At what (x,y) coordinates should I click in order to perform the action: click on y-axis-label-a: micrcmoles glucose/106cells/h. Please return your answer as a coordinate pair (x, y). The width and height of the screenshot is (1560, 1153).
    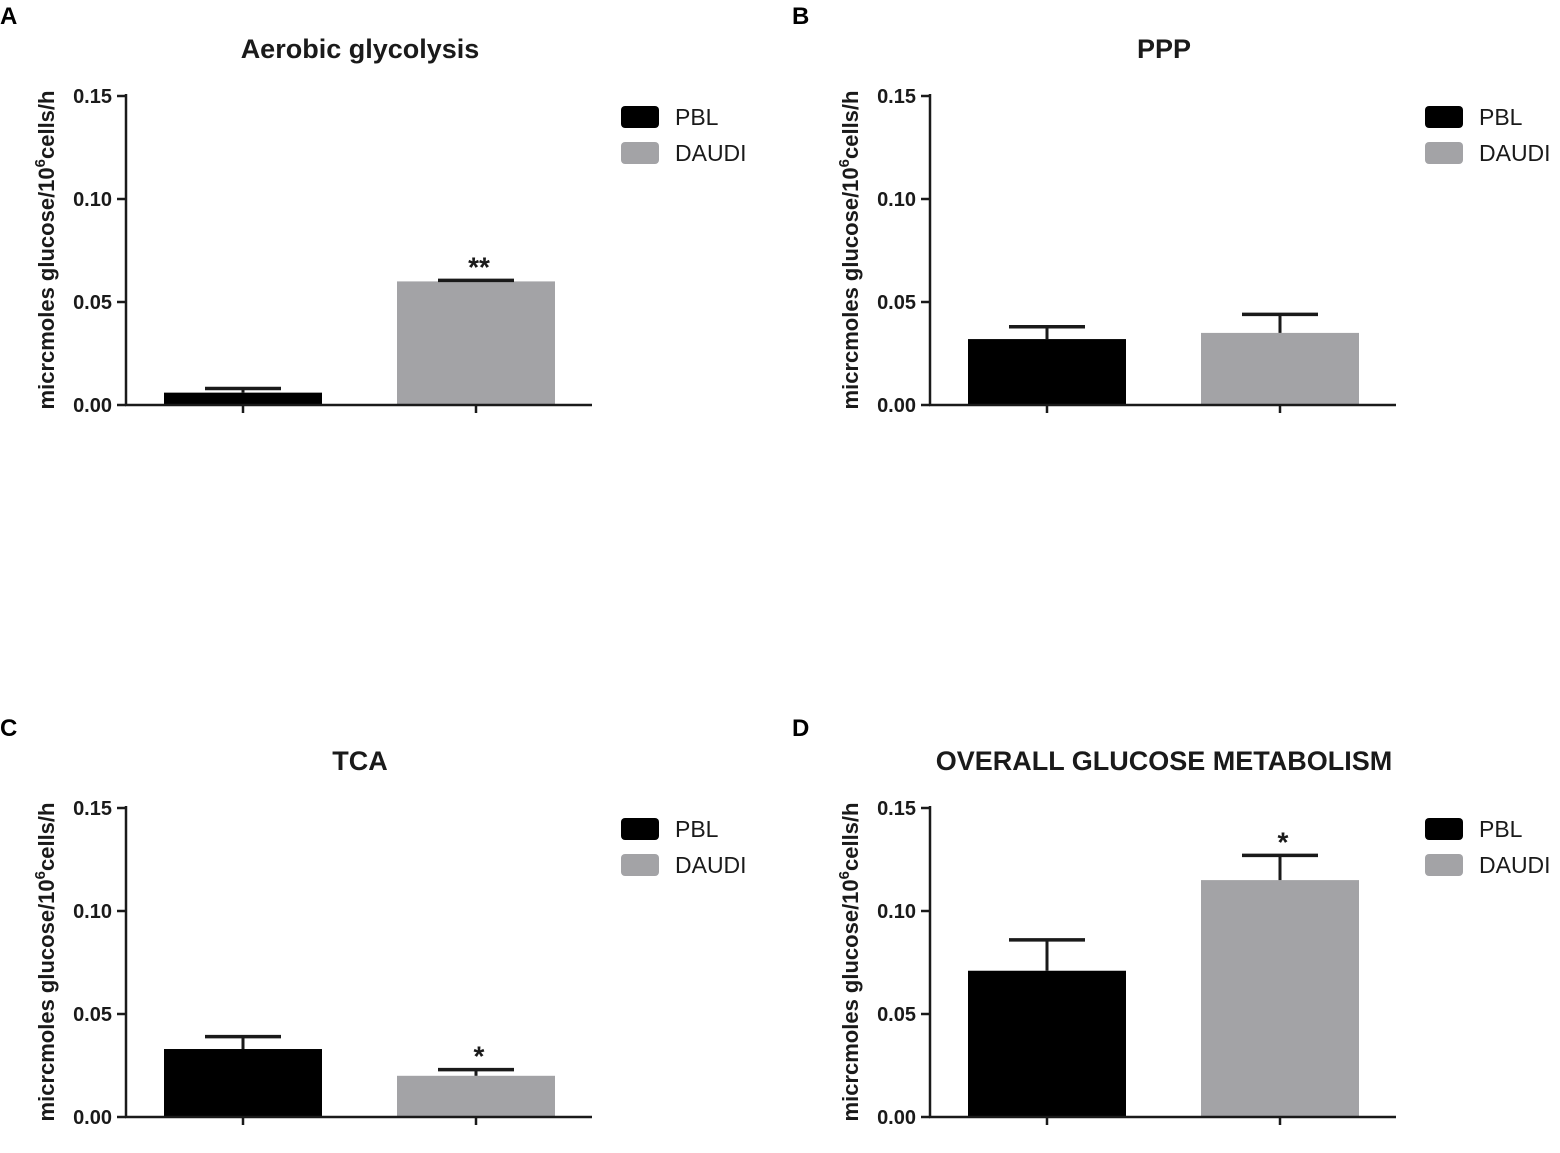
    Looking at the image, I should click on (45, 250).